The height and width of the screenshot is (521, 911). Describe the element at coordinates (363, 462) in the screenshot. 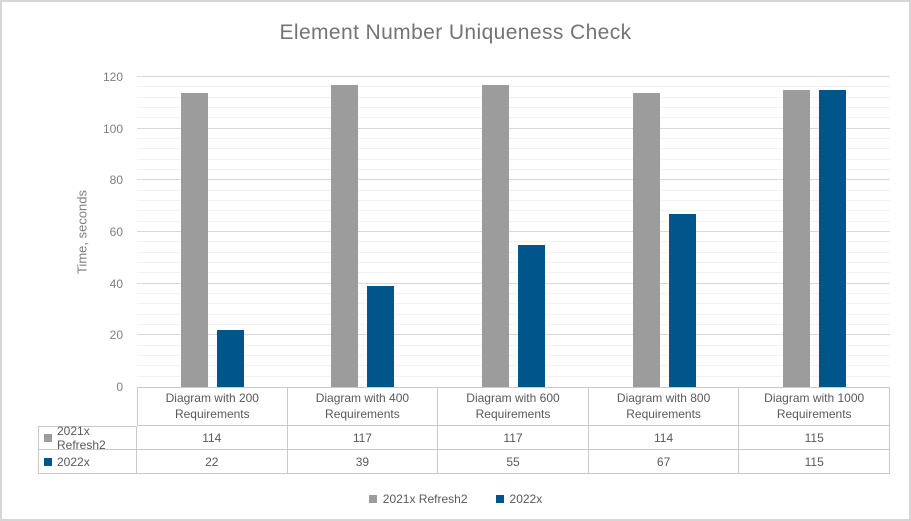

I see `table-value-cell: 39` at that location.